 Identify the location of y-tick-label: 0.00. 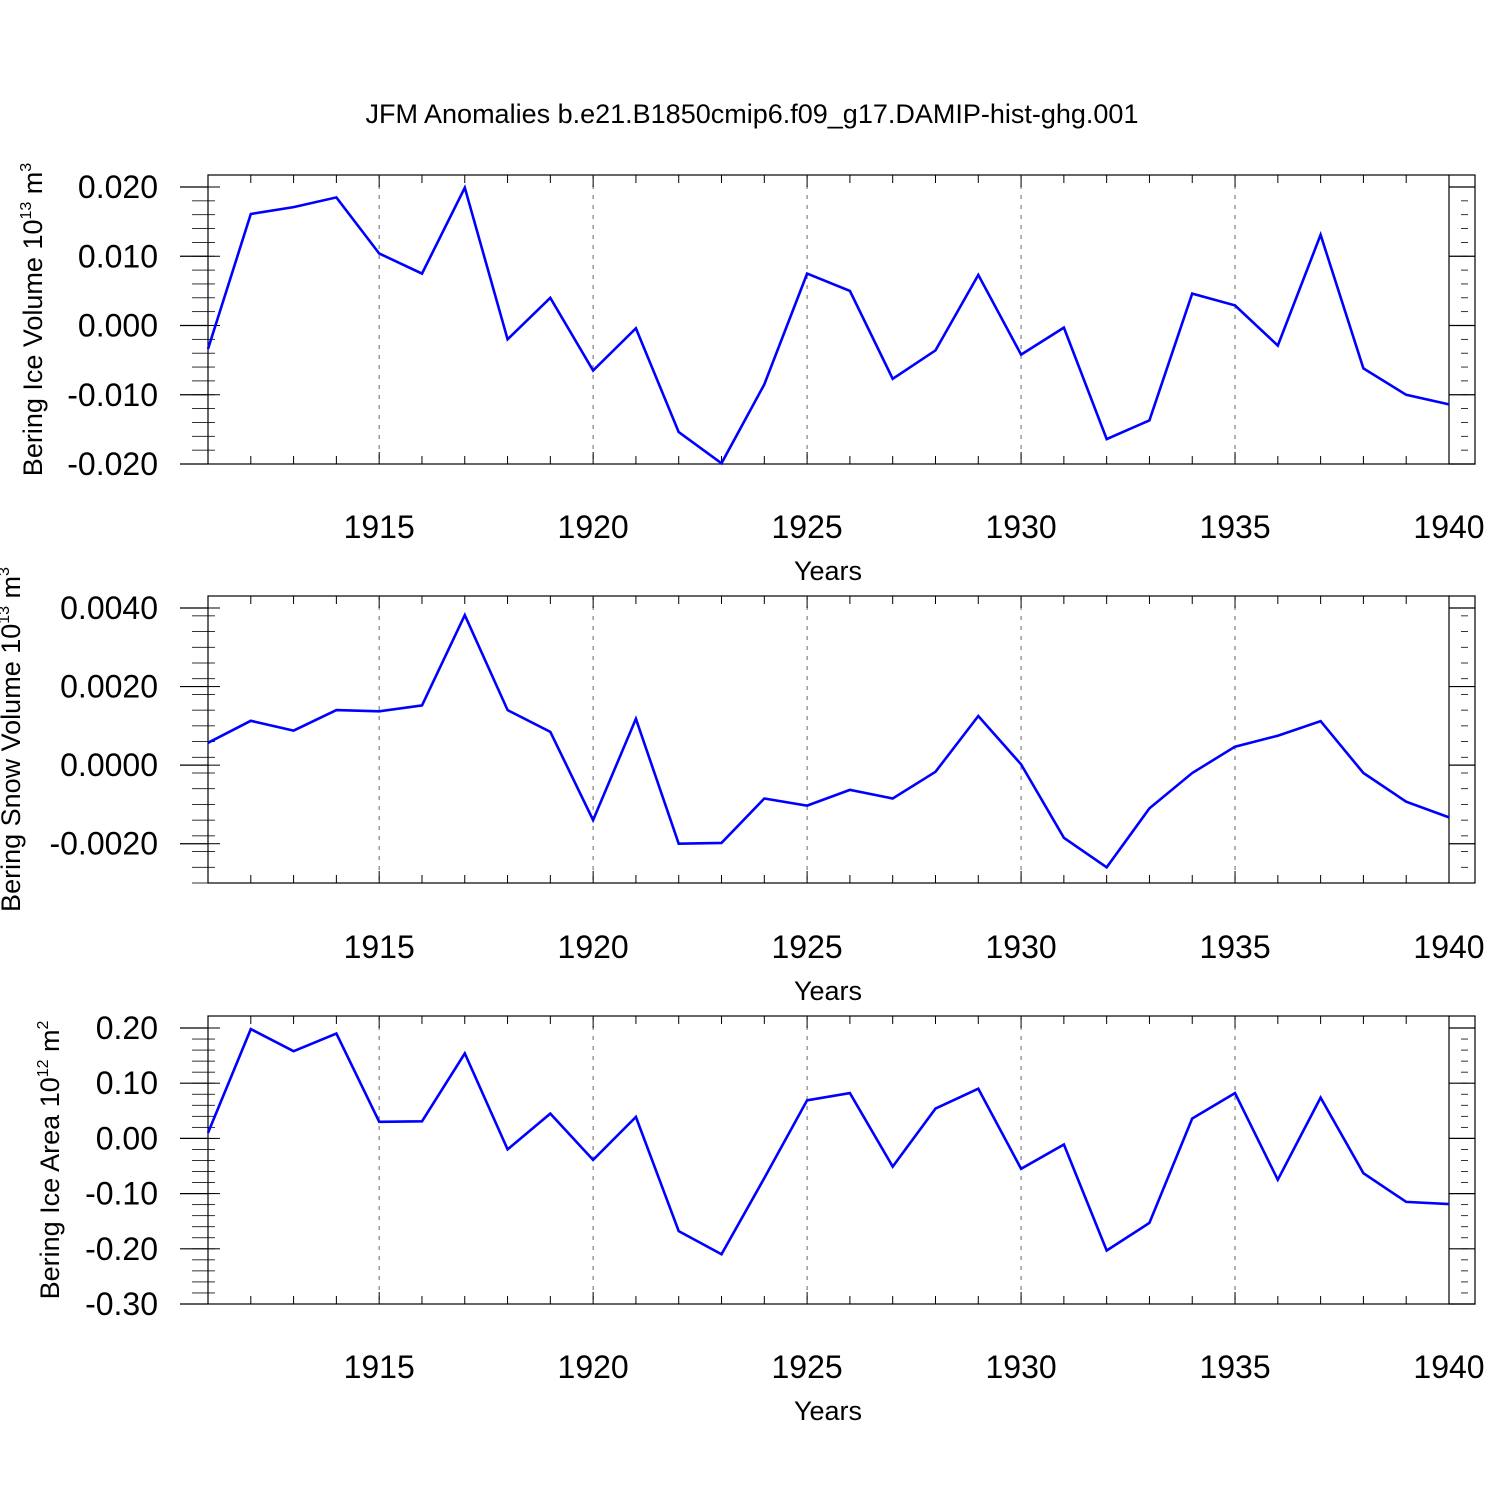
(127, 1138).